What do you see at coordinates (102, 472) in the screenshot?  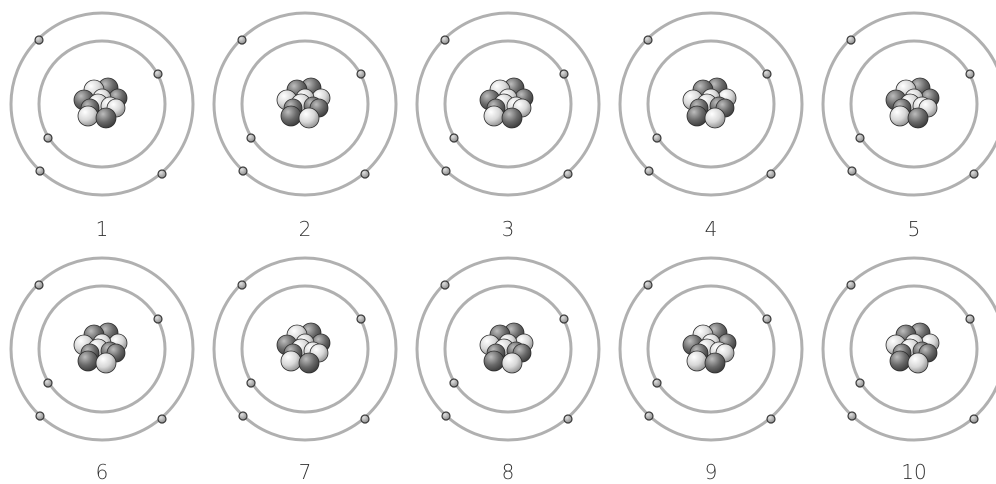 I see `atom-label-6: 6` at bounding box center [102, 472].